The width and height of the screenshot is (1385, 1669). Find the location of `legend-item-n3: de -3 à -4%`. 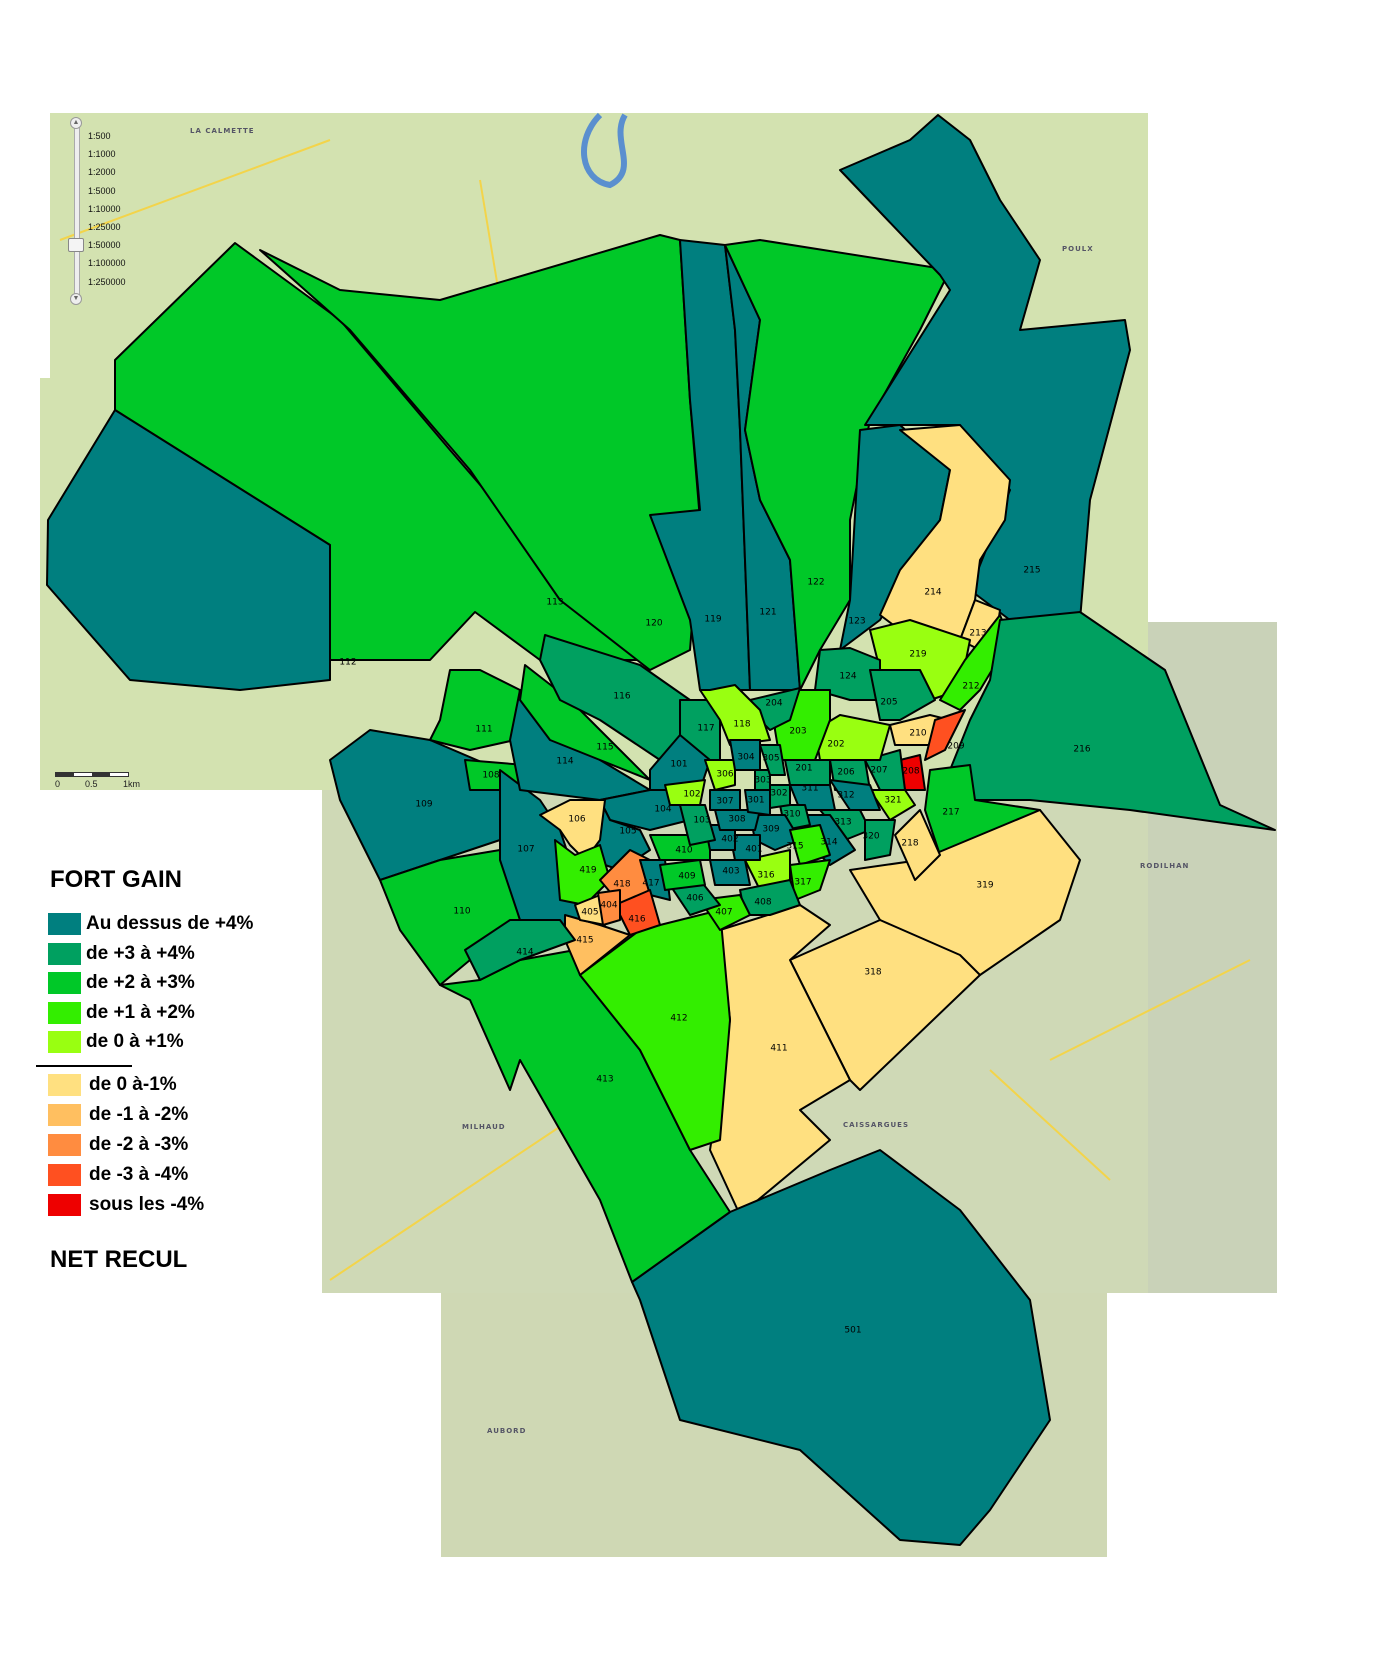

legend-item-n3: de -3 à -4% is located at coordinates (118, 1175).